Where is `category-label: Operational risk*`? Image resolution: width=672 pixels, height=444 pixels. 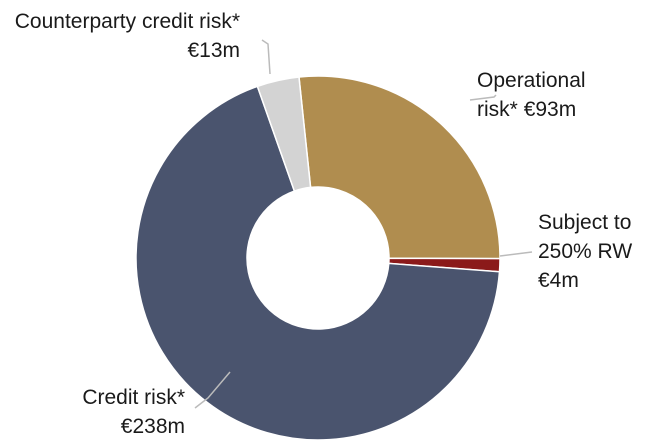
category-label: Operational risk* is located at coordinates (531, 95).